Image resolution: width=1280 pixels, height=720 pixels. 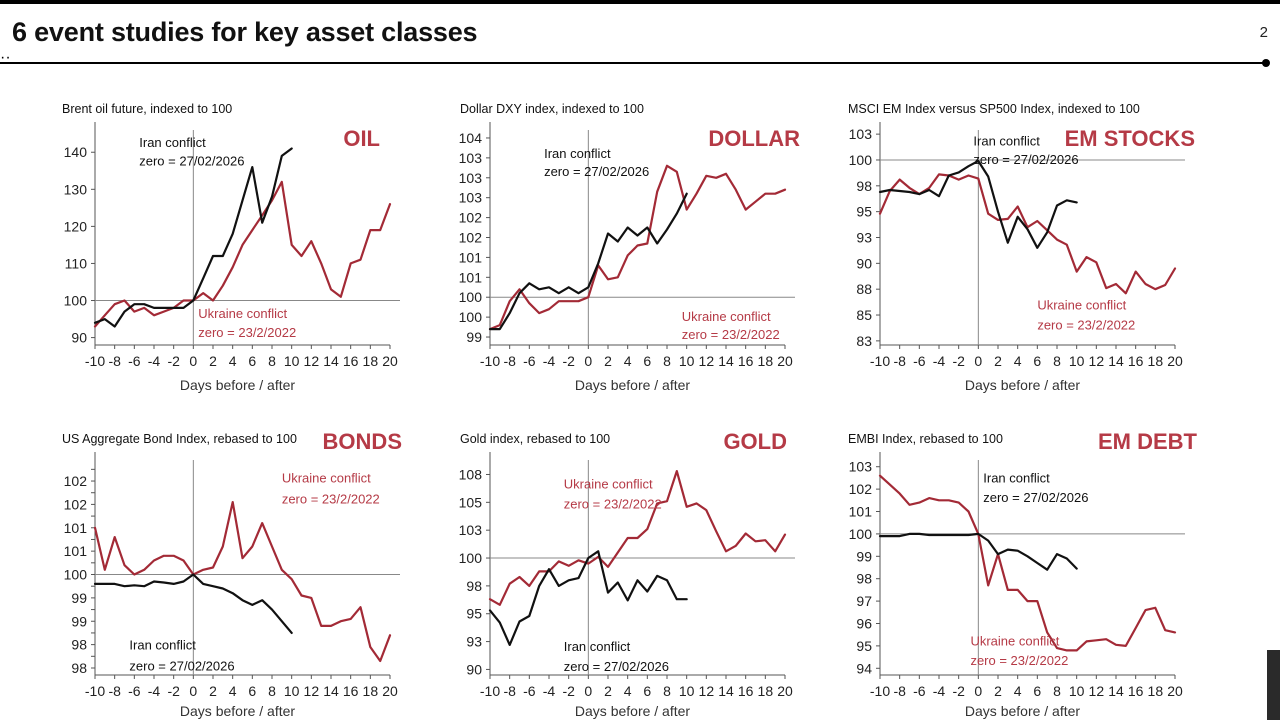 I want to click on y-tick-label: 94, so click(x=864, y=668).